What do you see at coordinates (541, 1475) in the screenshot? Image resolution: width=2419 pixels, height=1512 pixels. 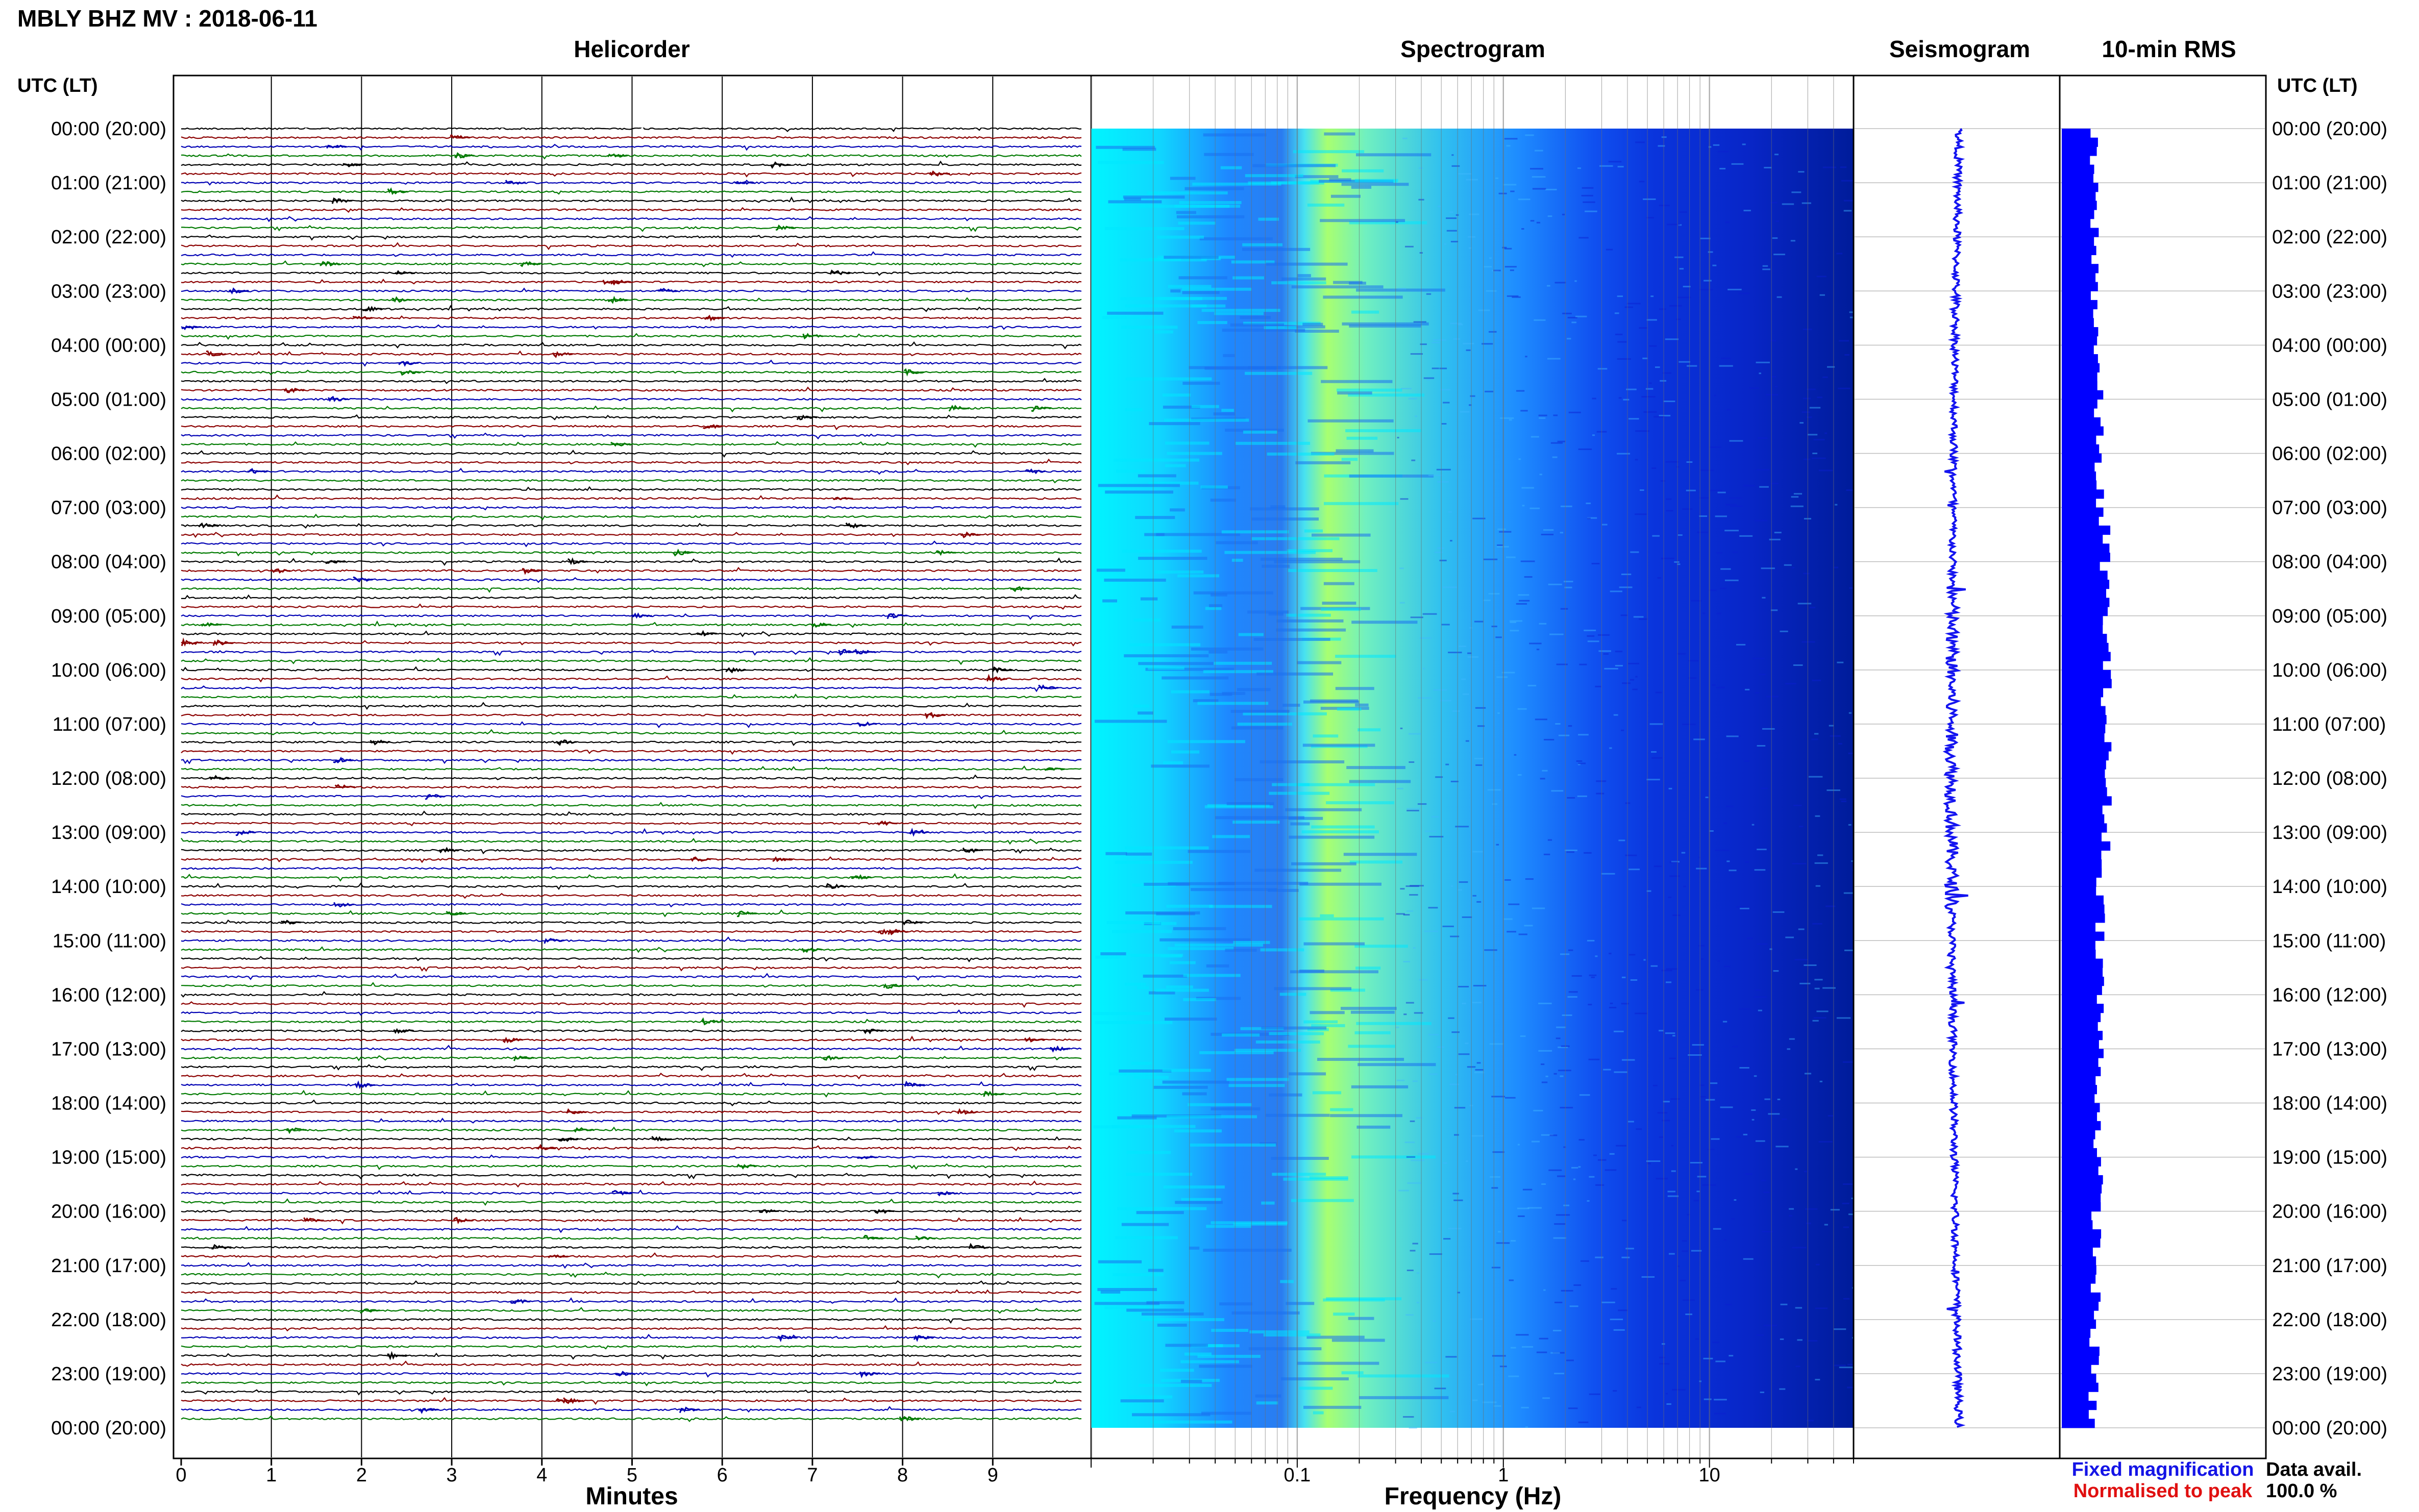 I see `helicorder-x-tick-label: 4` at bounding box center [541, 1475].